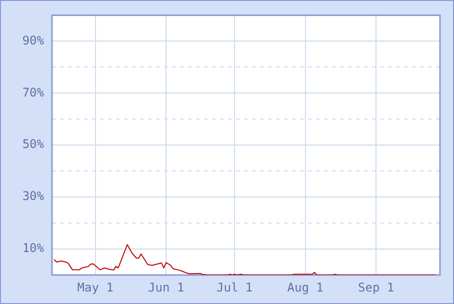 The height and width of the screenshot is (304, 454). I want to click on y-tick-label: 10%, so click(33, 248).